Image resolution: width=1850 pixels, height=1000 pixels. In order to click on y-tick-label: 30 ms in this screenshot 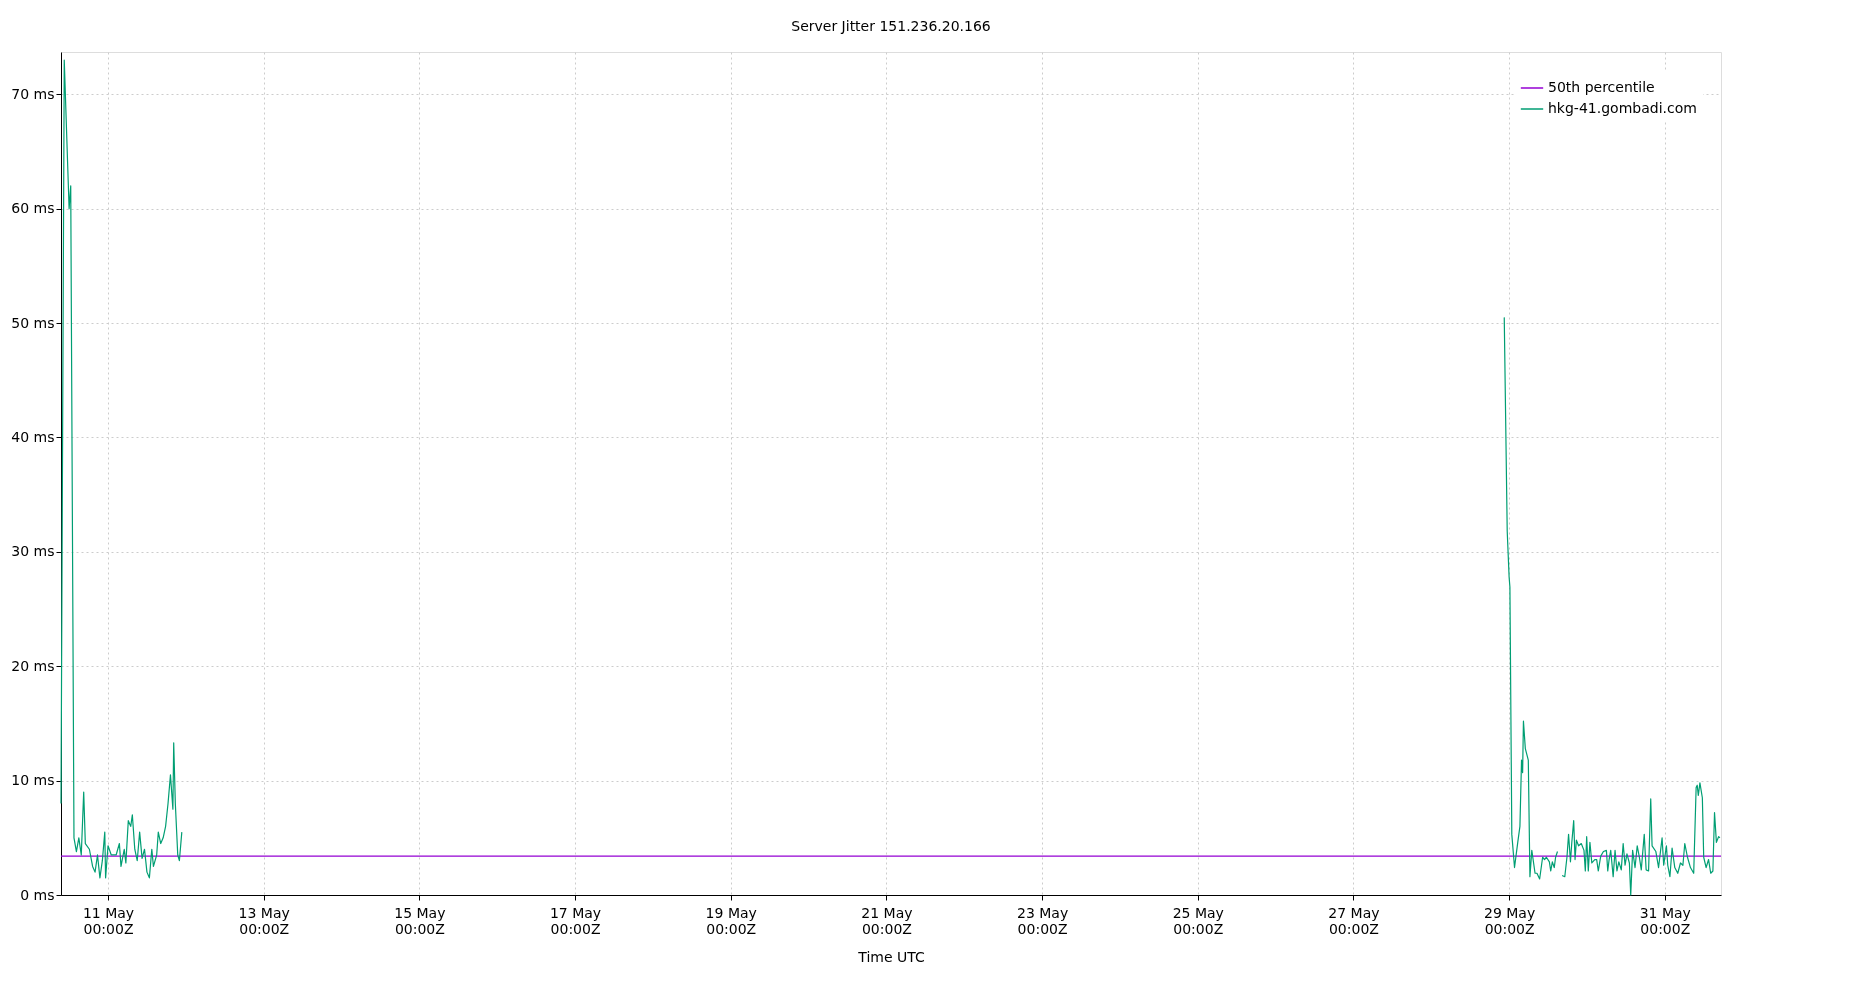, I will do `click(33, 551)`.